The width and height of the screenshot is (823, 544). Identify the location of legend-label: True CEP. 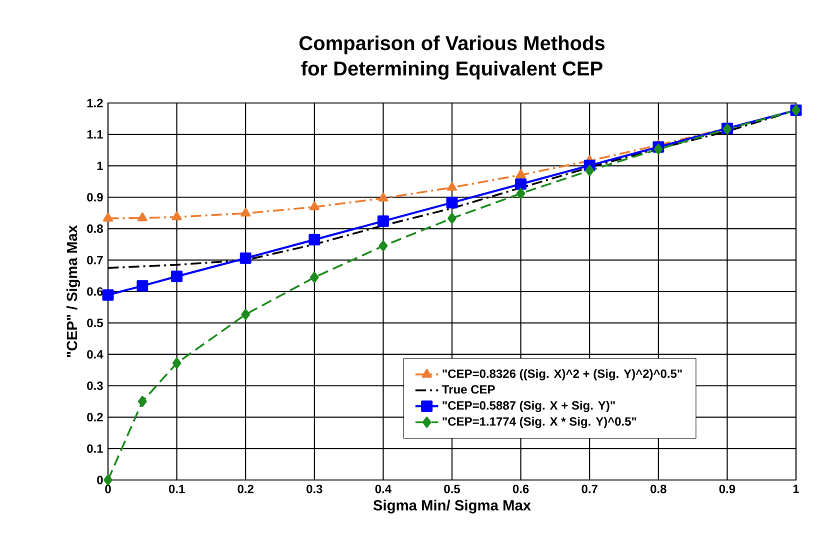
(468, 389).